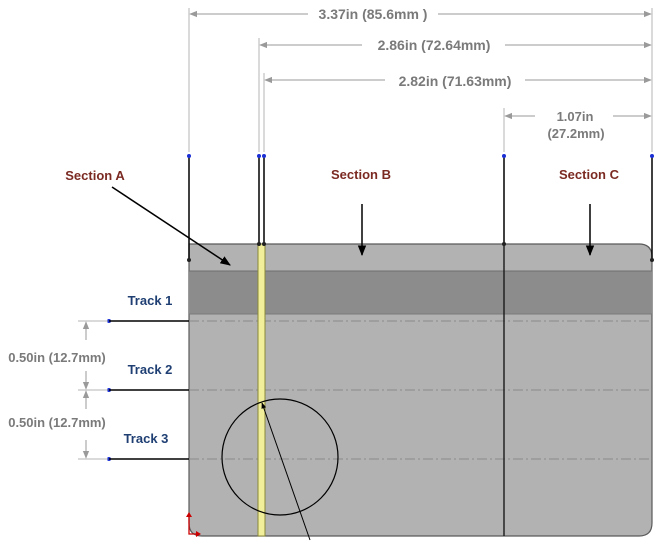 The image size is (669, 545). I want to click on dimension-section-c-width: 1.07in (27.2mm), so click(578, 125).